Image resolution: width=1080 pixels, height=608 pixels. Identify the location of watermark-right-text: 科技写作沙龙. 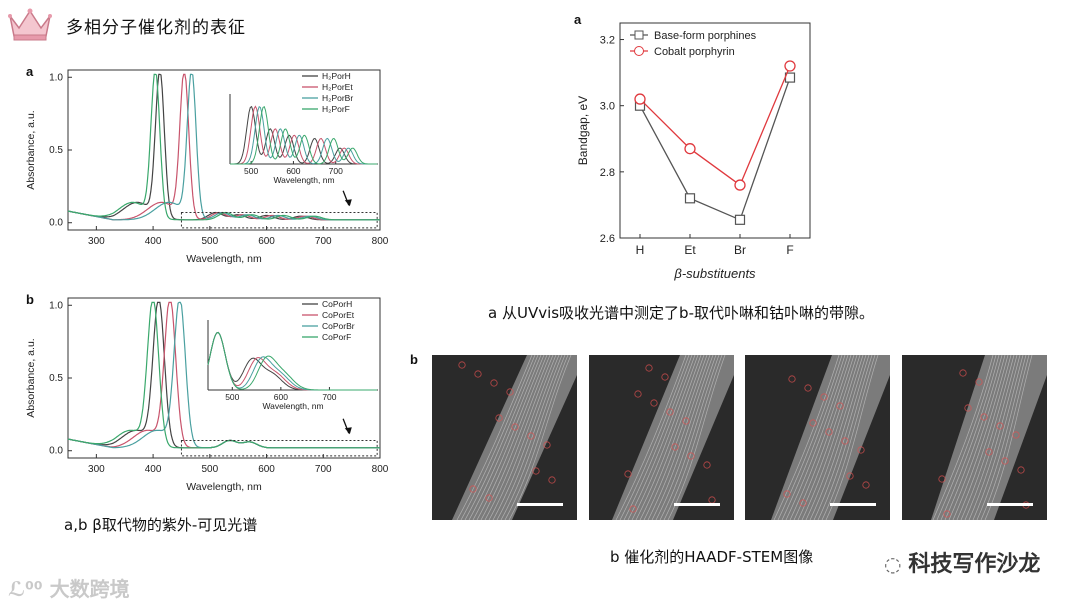
(974, 564).